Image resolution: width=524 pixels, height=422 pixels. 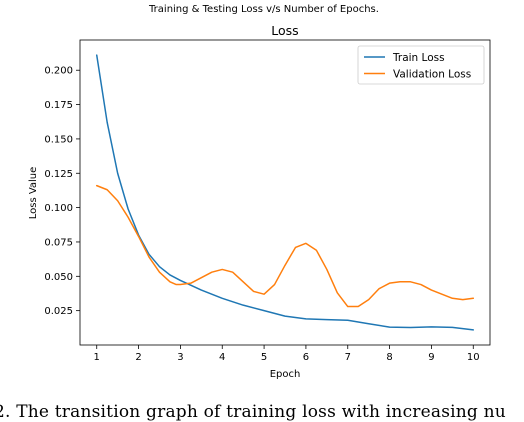 I want to click on y-tick-label: 0.075, so click(x=58, y=242).